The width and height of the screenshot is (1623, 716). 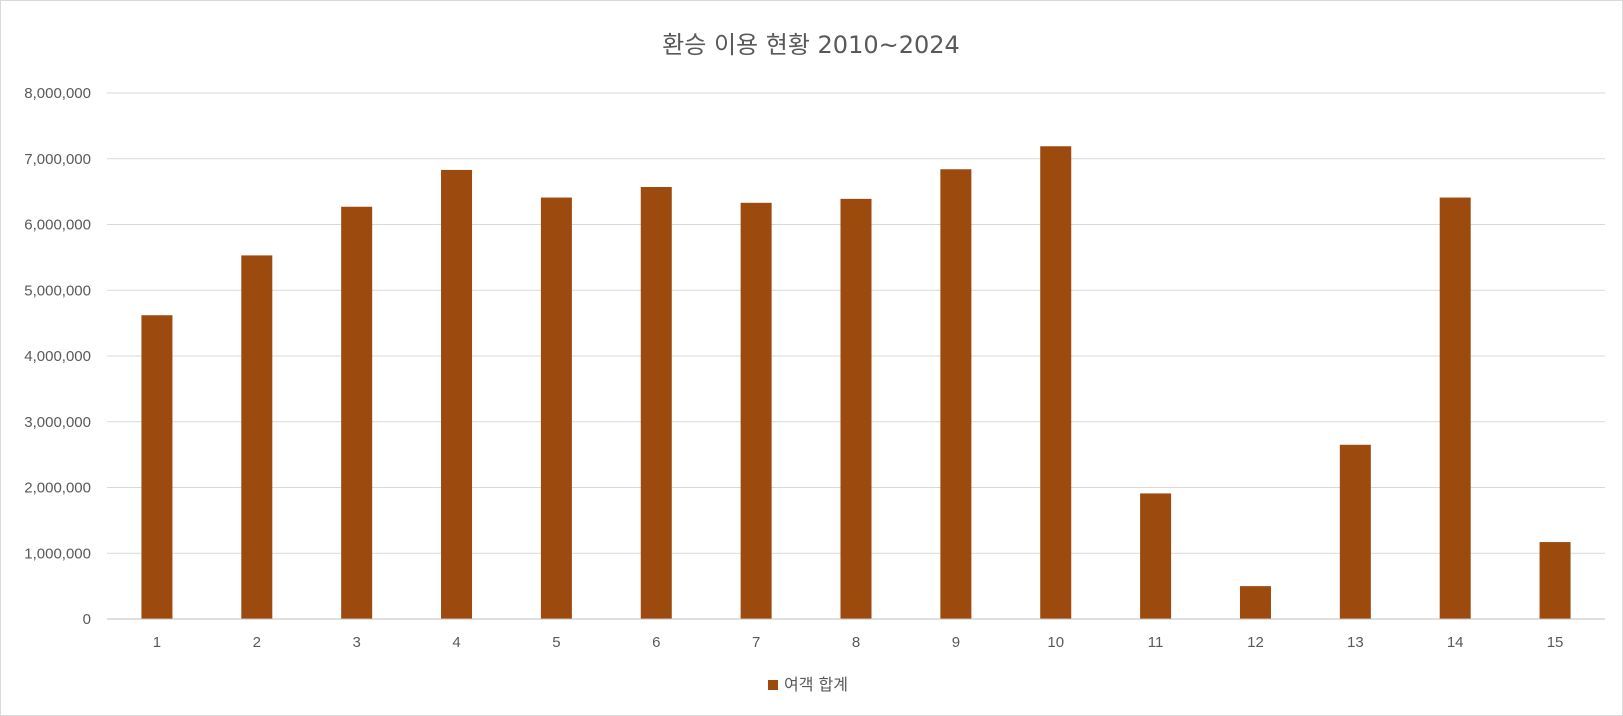 I want to click on y-tick-label: 4,000,000, so click(x=57, y=356).